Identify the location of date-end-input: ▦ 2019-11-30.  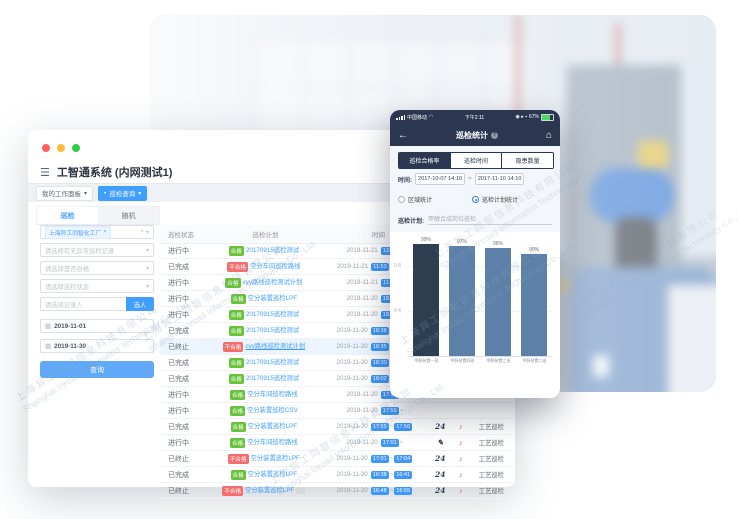
(97, 346).